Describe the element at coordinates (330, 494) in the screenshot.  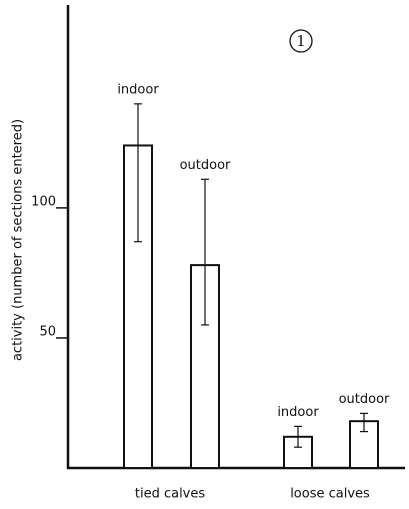
I see `x-tick-label: loose calves` at that location.